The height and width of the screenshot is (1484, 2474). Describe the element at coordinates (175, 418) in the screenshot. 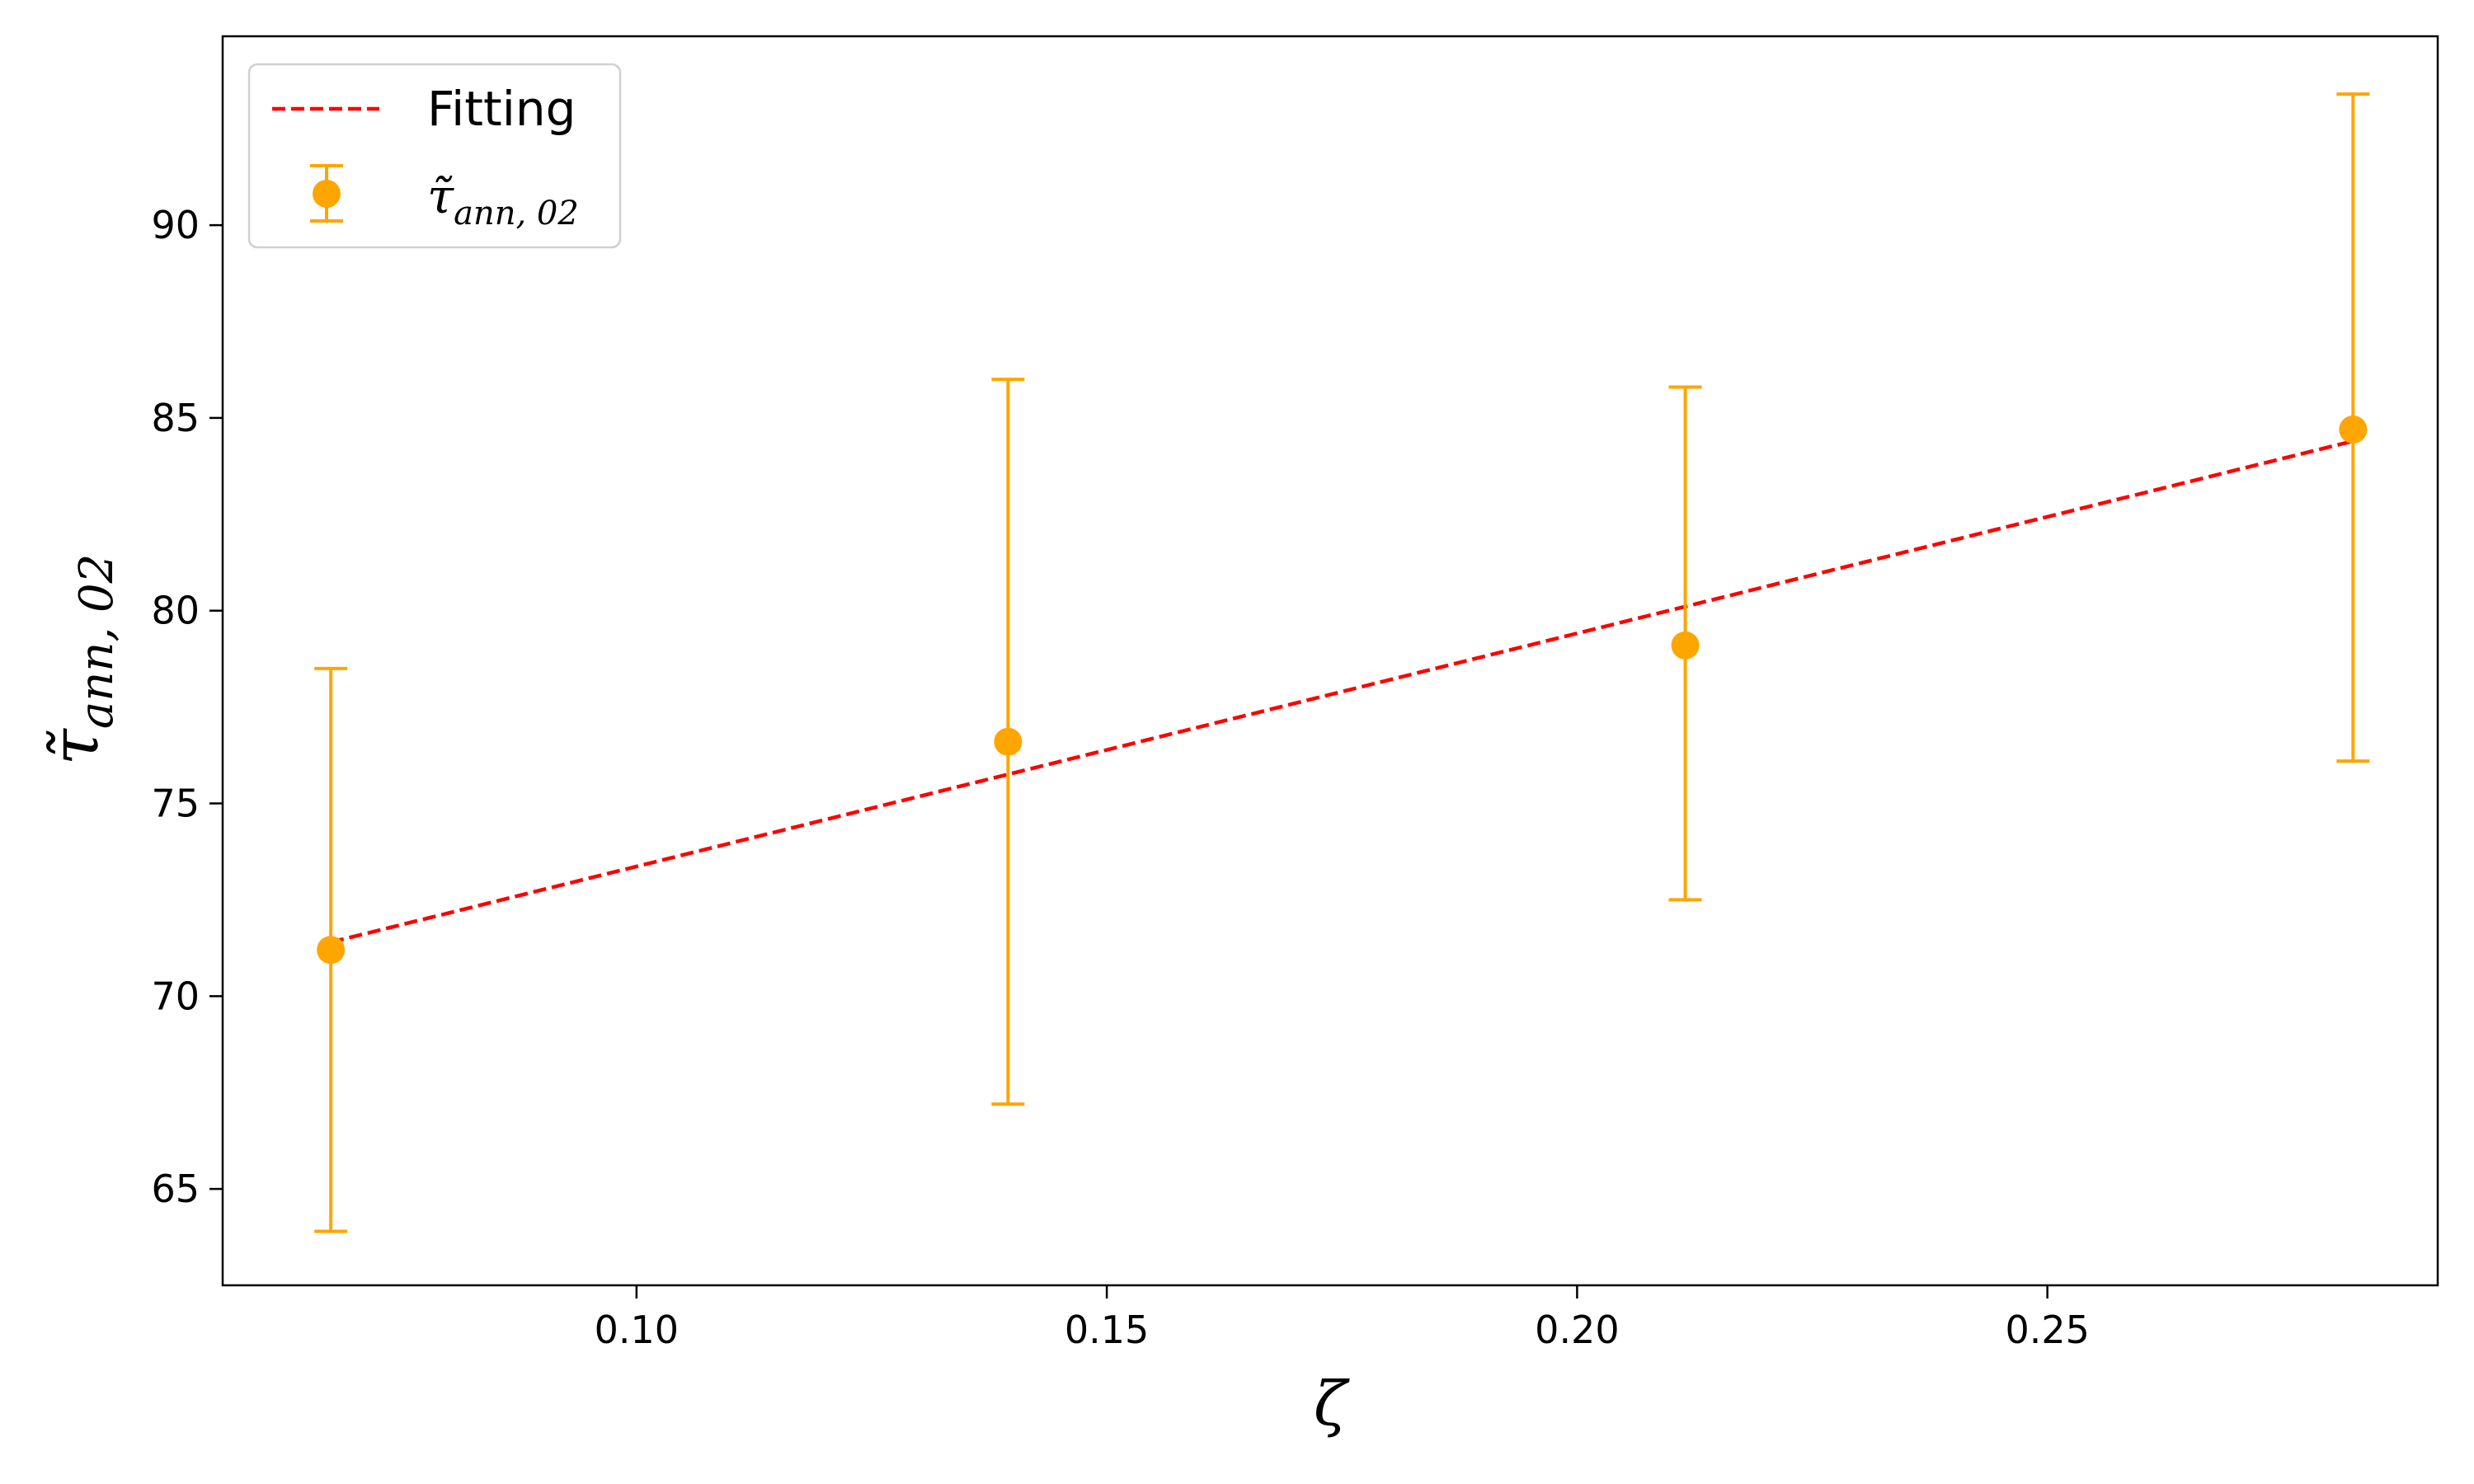

I see `y-tick-label: 85` at that location.